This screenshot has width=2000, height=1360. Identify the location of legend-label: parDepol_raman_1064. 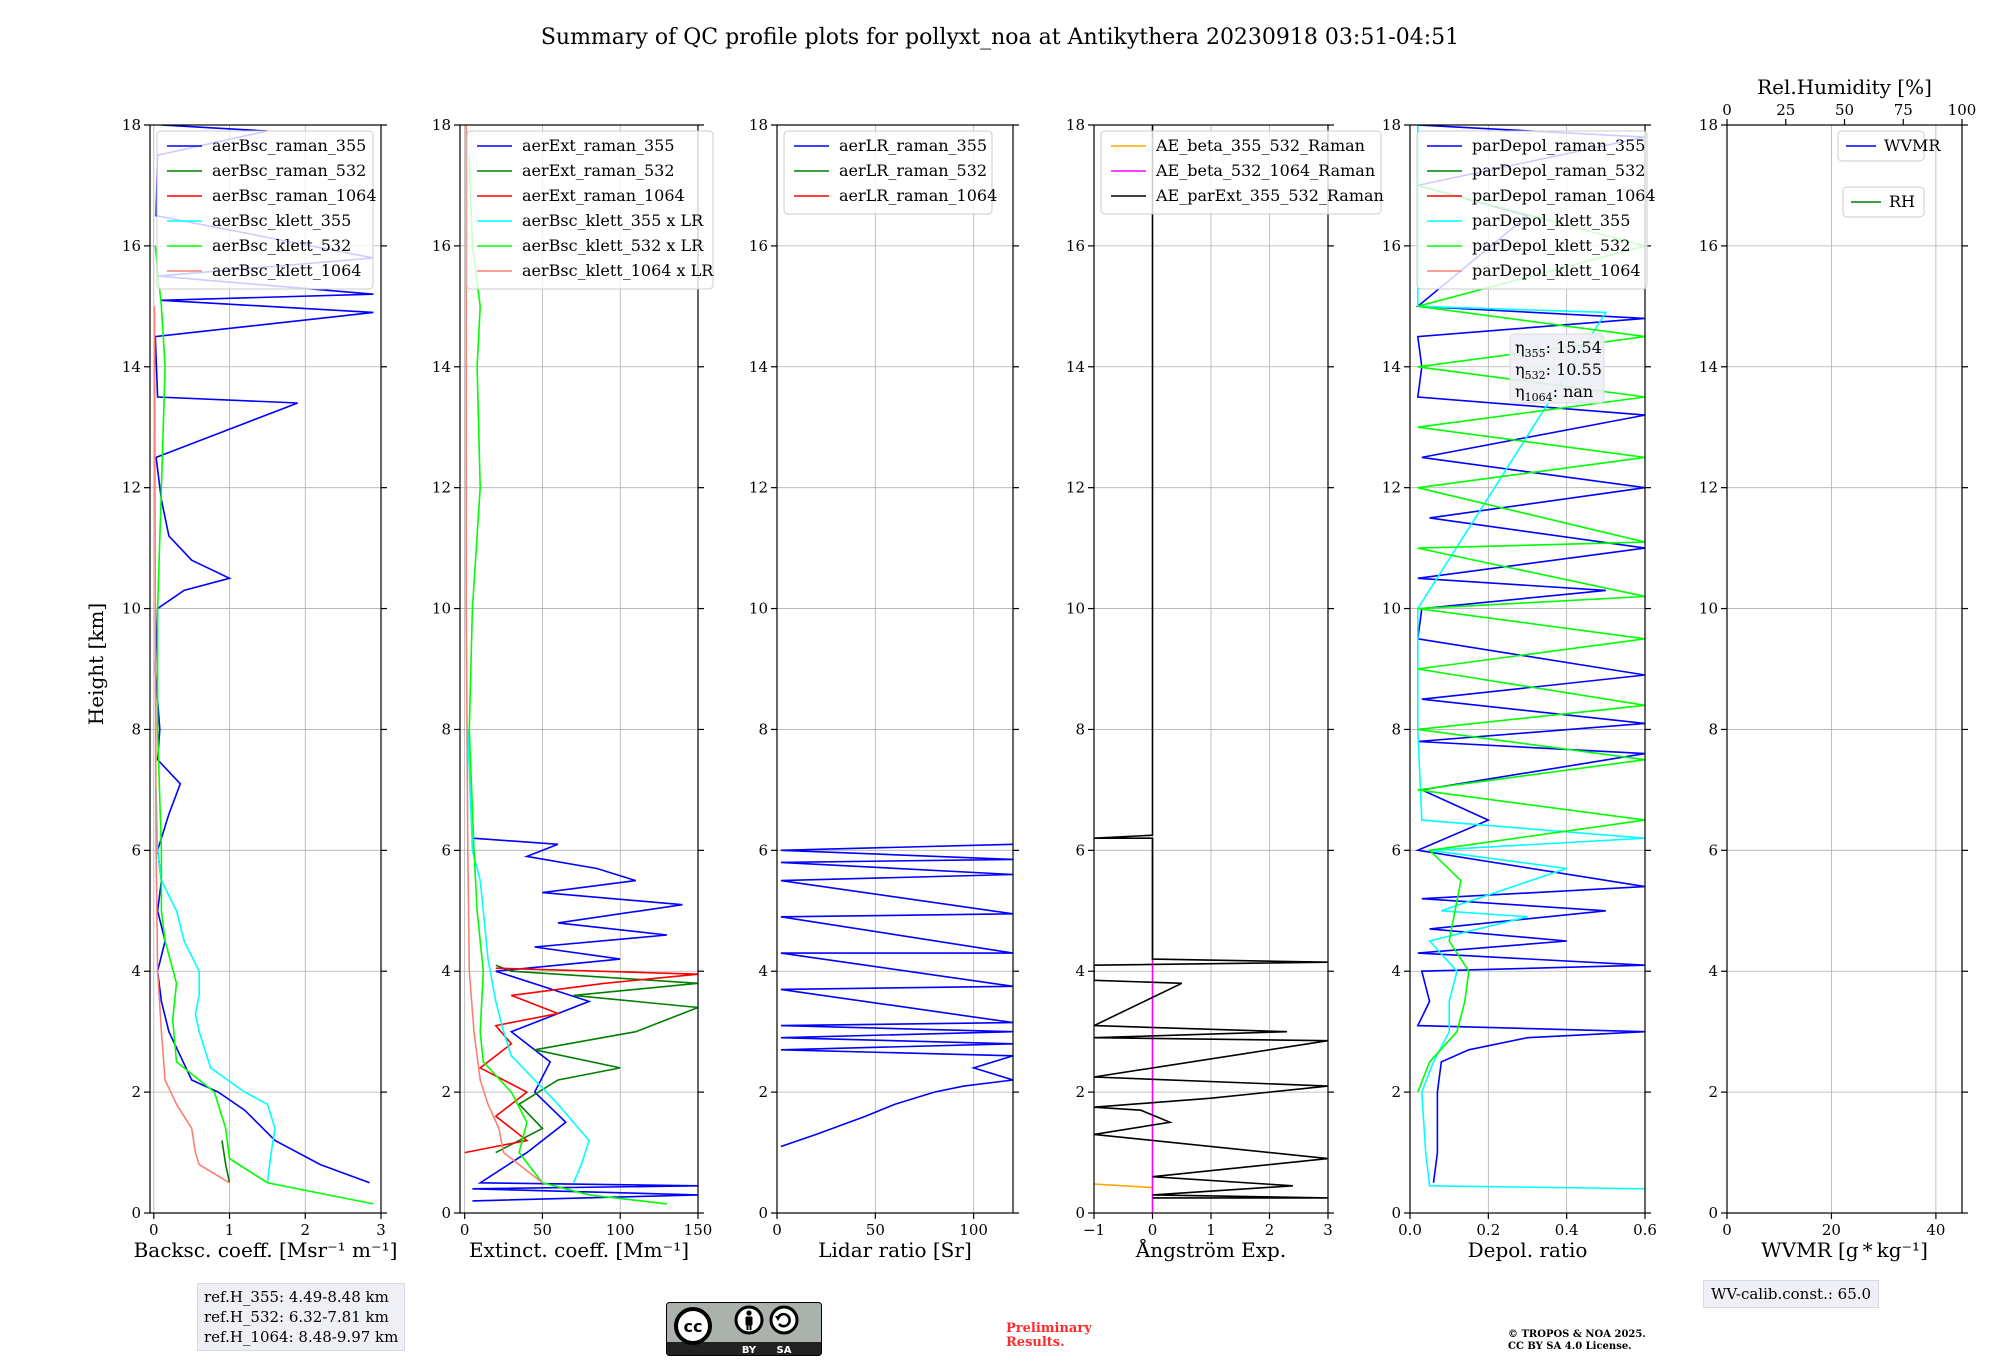
(1564, 195).